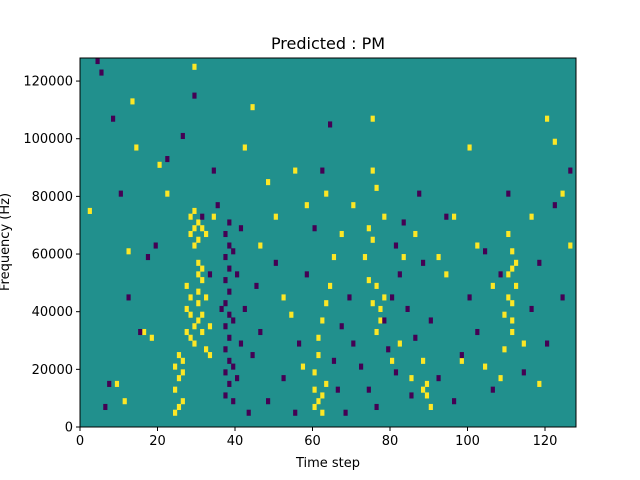 The height and width of the screenshot is (480, 640). I want to click on y-tick-label: 20000, so click(52, 370).